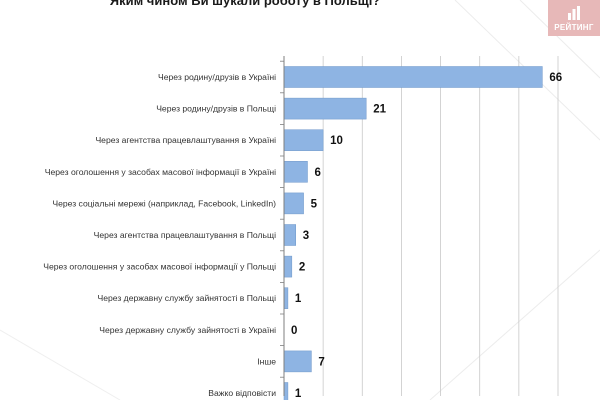  Describe the element at coordinates (555, 78) in the screenshot. I see `value-label: 66` at that location.